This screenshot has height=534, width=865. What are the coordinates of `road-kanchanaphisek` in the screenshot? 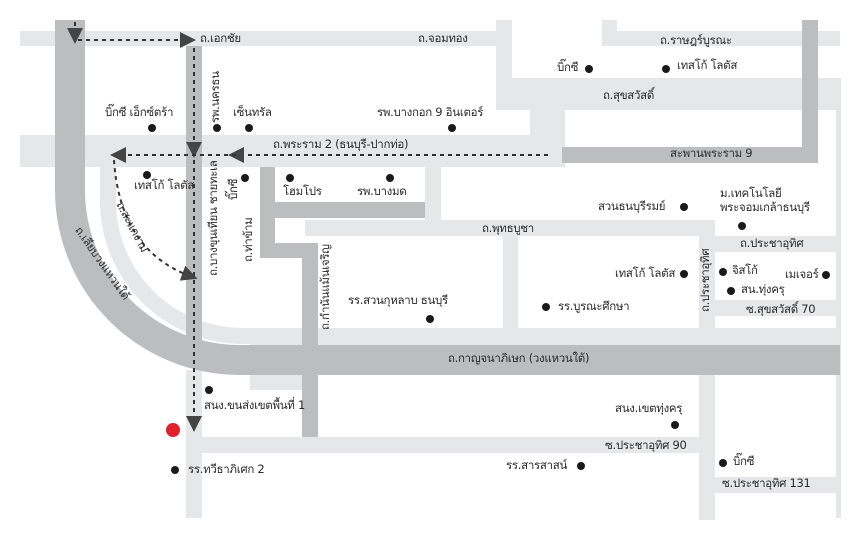 It's located at (545, 360).